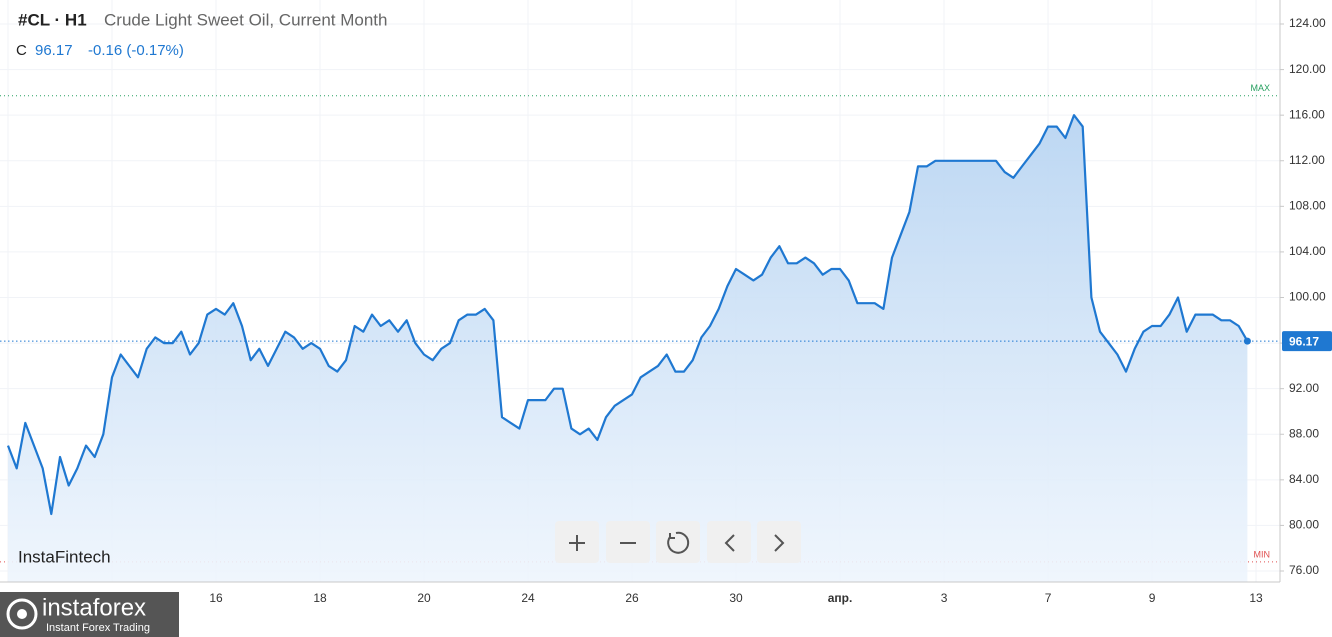  What do you see at coordinates (1256, 598) in the screenshot?
I see `x-tick-label: 13` at bounding box center [1256, 598].